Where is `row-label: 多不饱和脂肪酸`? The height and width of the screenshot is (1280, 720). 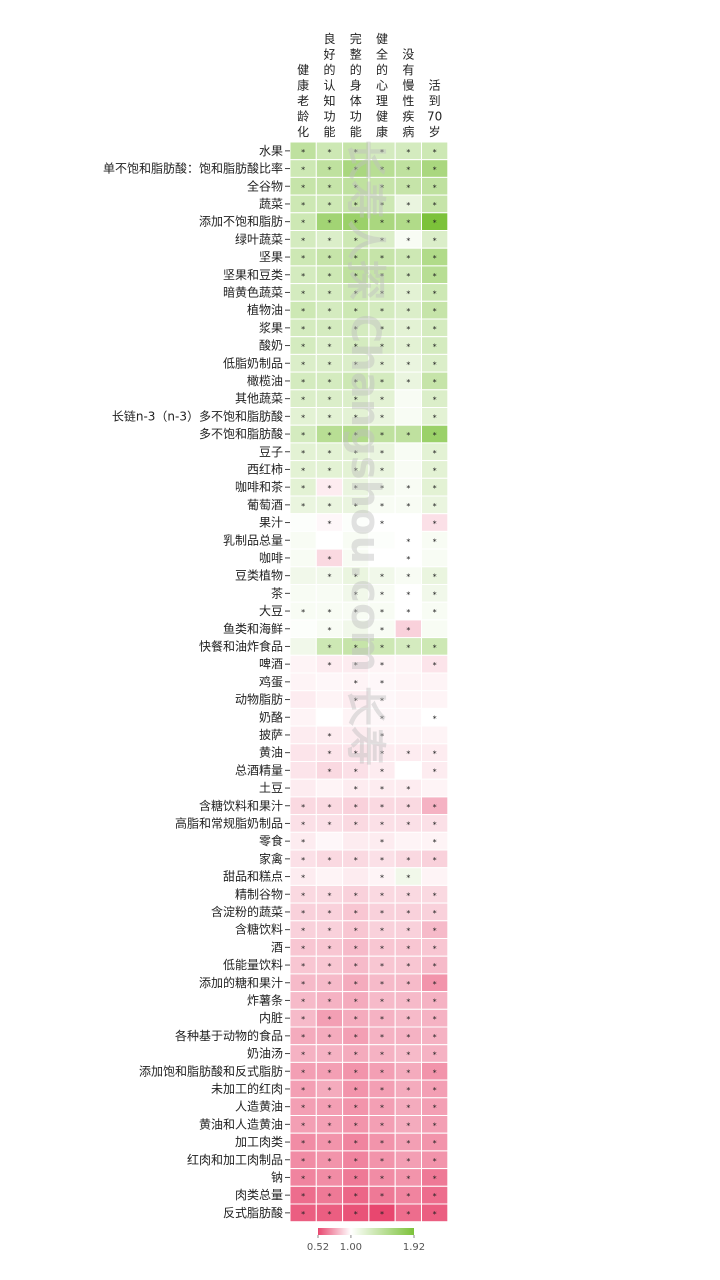 row-label: 多不饱和脂肪酸 is located at coordinates (241, 433).